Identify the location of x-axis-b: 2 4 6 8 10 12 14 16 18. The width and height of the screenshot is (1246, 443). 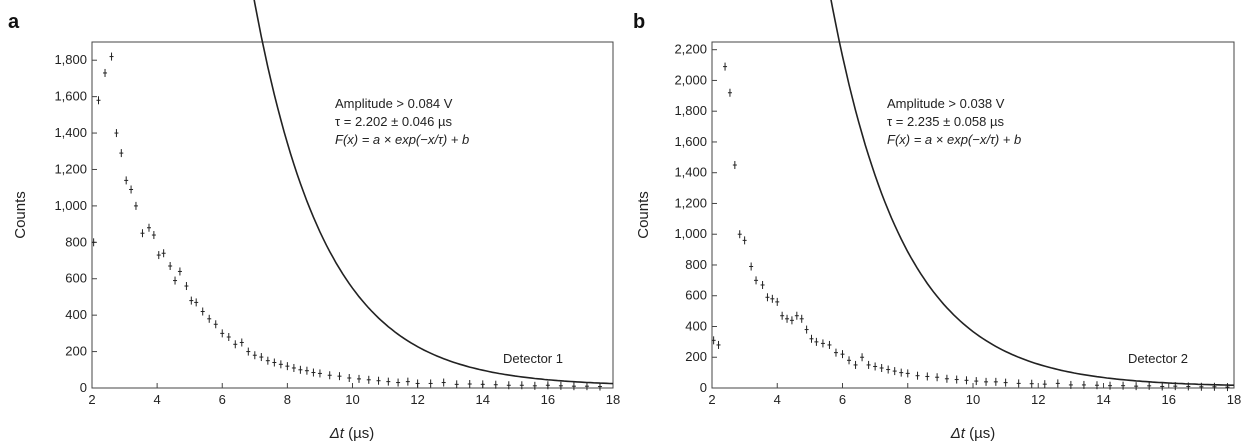
(974, 395).